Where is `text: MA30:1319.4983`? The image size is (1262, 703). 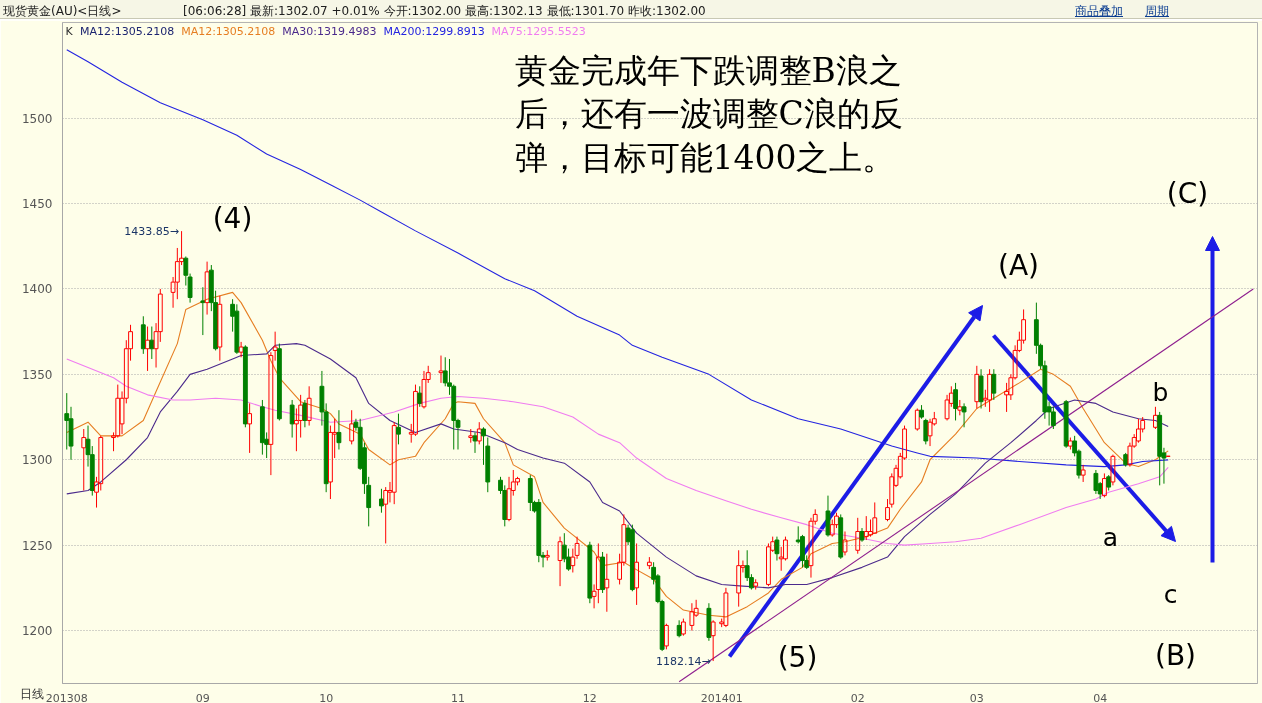 text: MA30:1319.4983 is located at coordinates (329, 31).